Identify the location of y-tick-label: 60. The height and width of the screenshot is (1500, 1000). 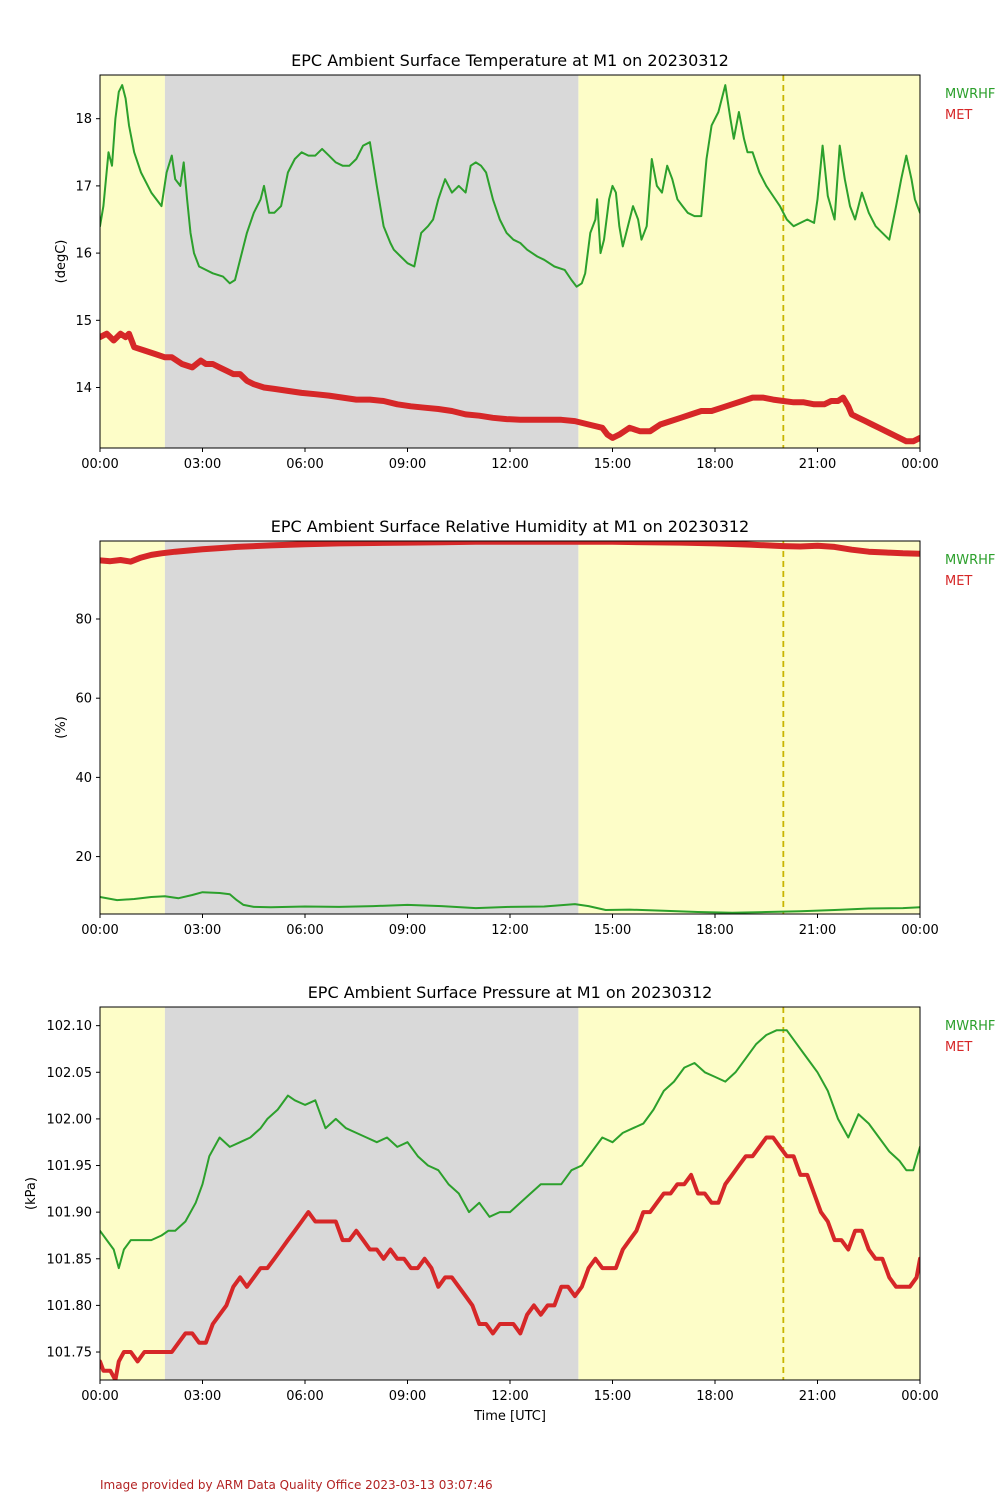
(83, 699).